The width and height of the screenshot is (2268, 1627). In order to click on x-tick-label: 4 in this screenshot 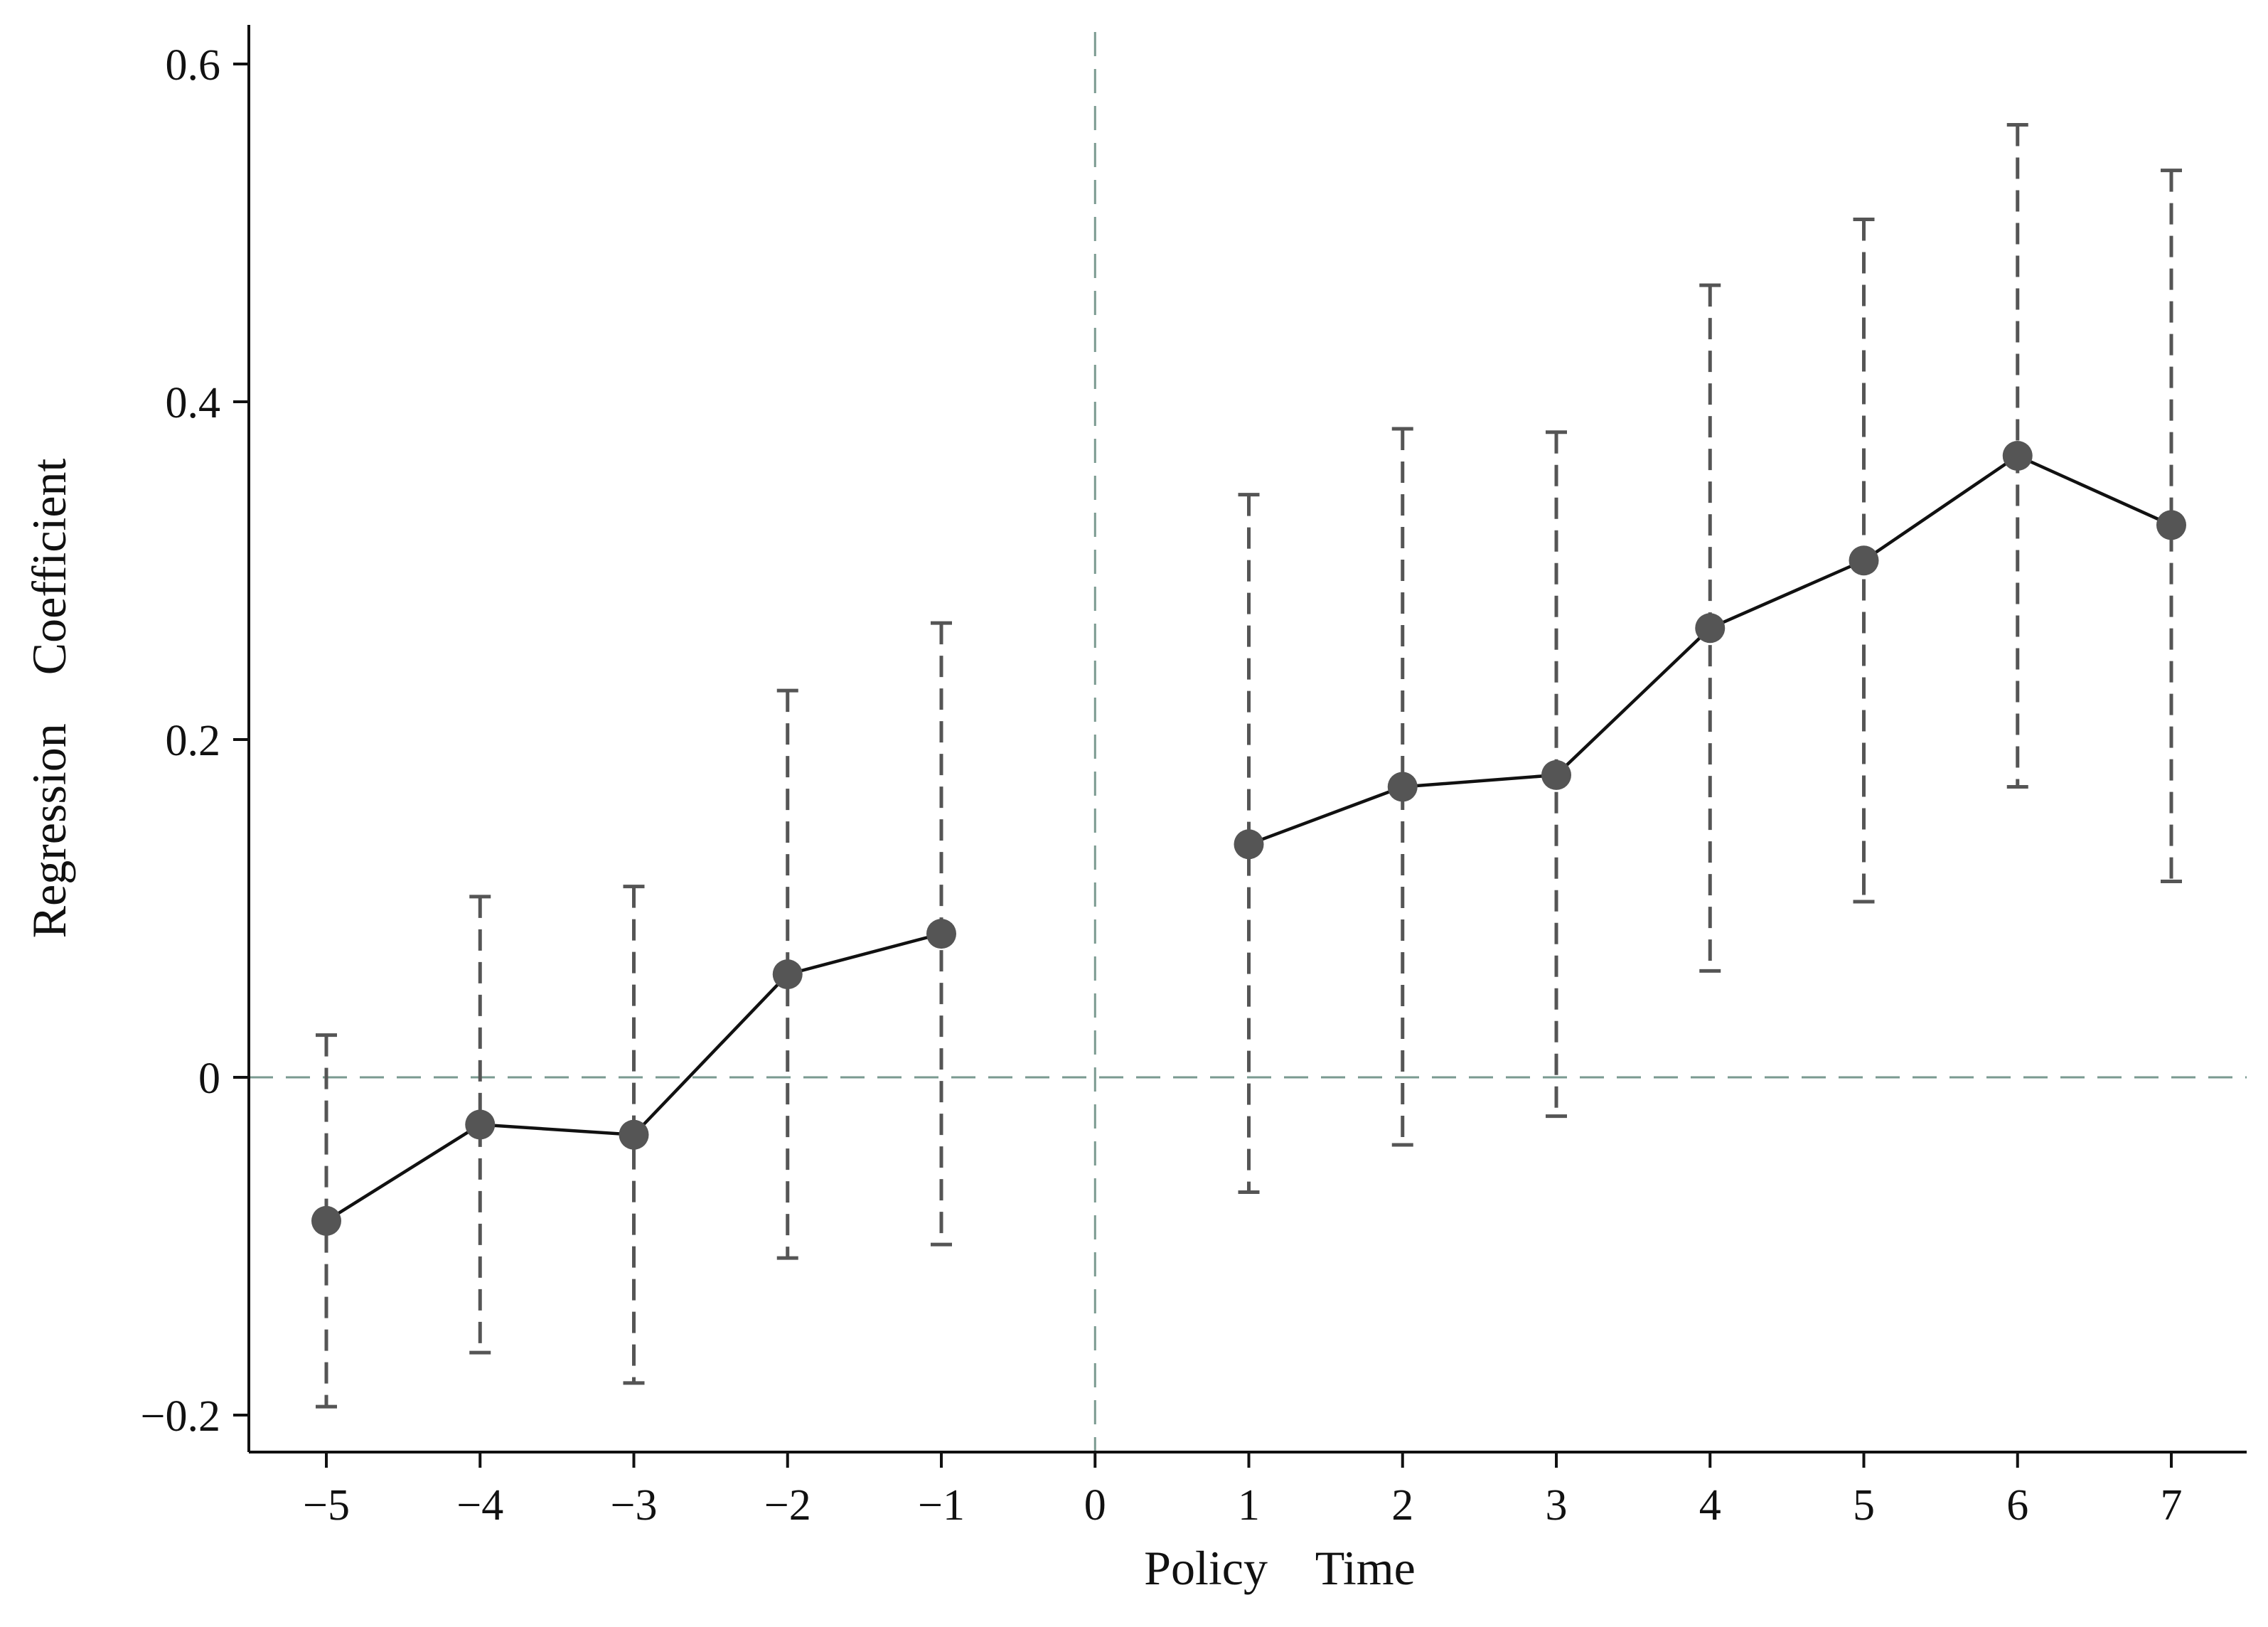, I will do `click(1710, 1505)`.